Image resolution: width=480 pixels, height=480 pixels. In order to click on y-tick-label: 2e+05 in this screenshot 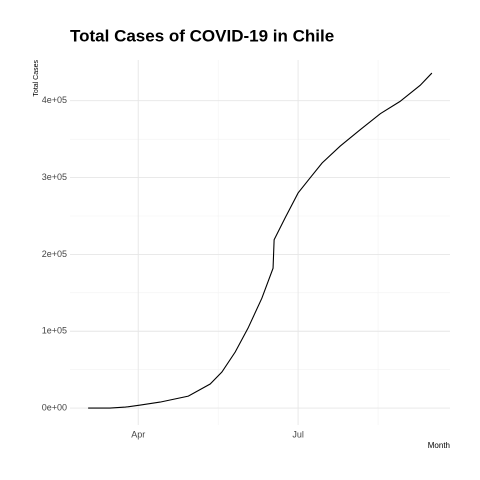, I will do `click(54, 254)`.